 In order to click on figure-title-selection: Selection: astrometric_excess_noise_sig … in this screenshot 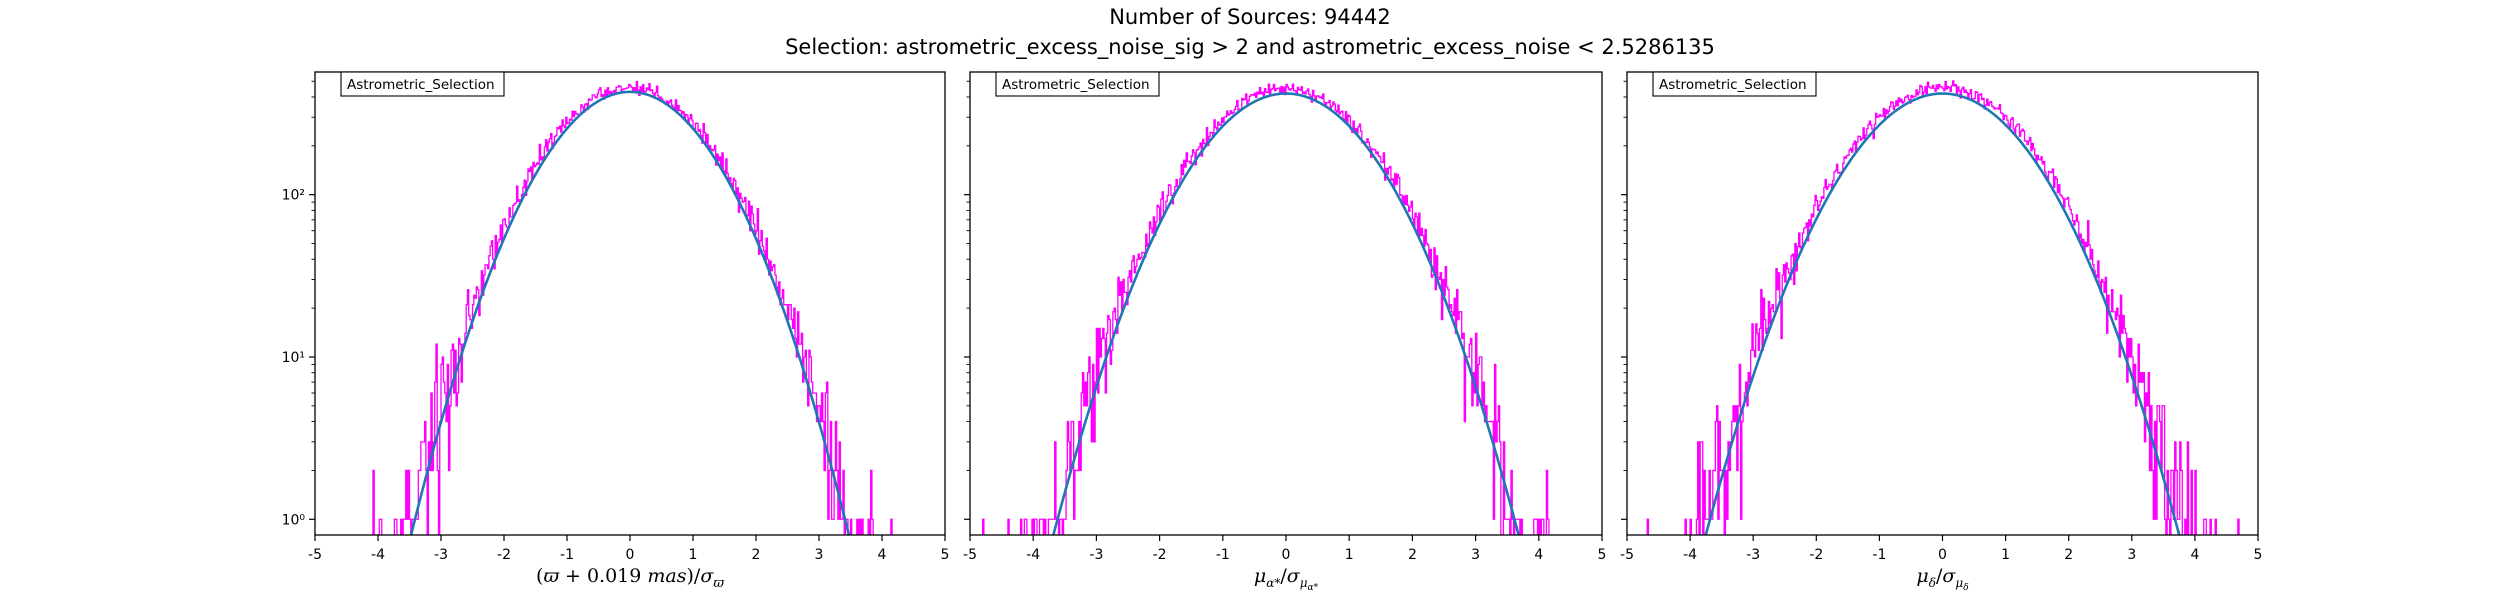, I will do `click(1250, 47)`.